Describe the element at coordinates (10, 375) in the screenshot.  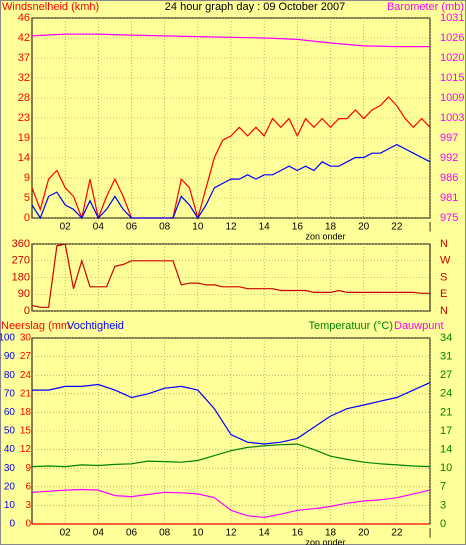
I see `y-tick-label: 80` at that location.